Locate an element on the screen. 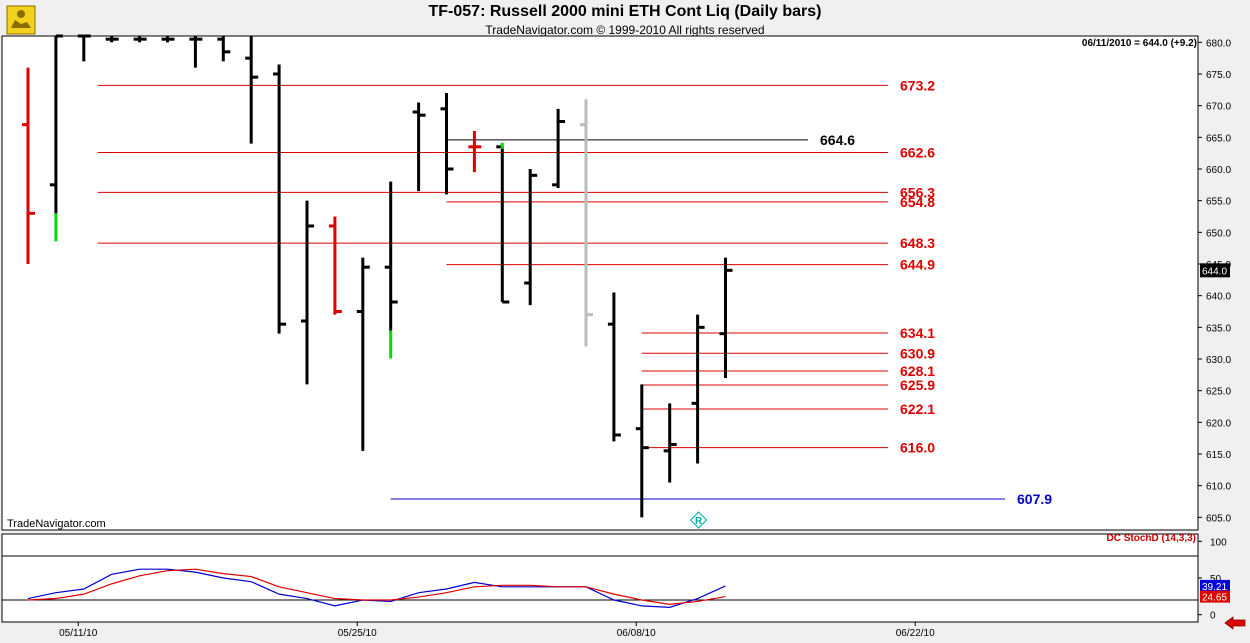  stoch-tag-blue-box is located at coordinates (1215, 585).